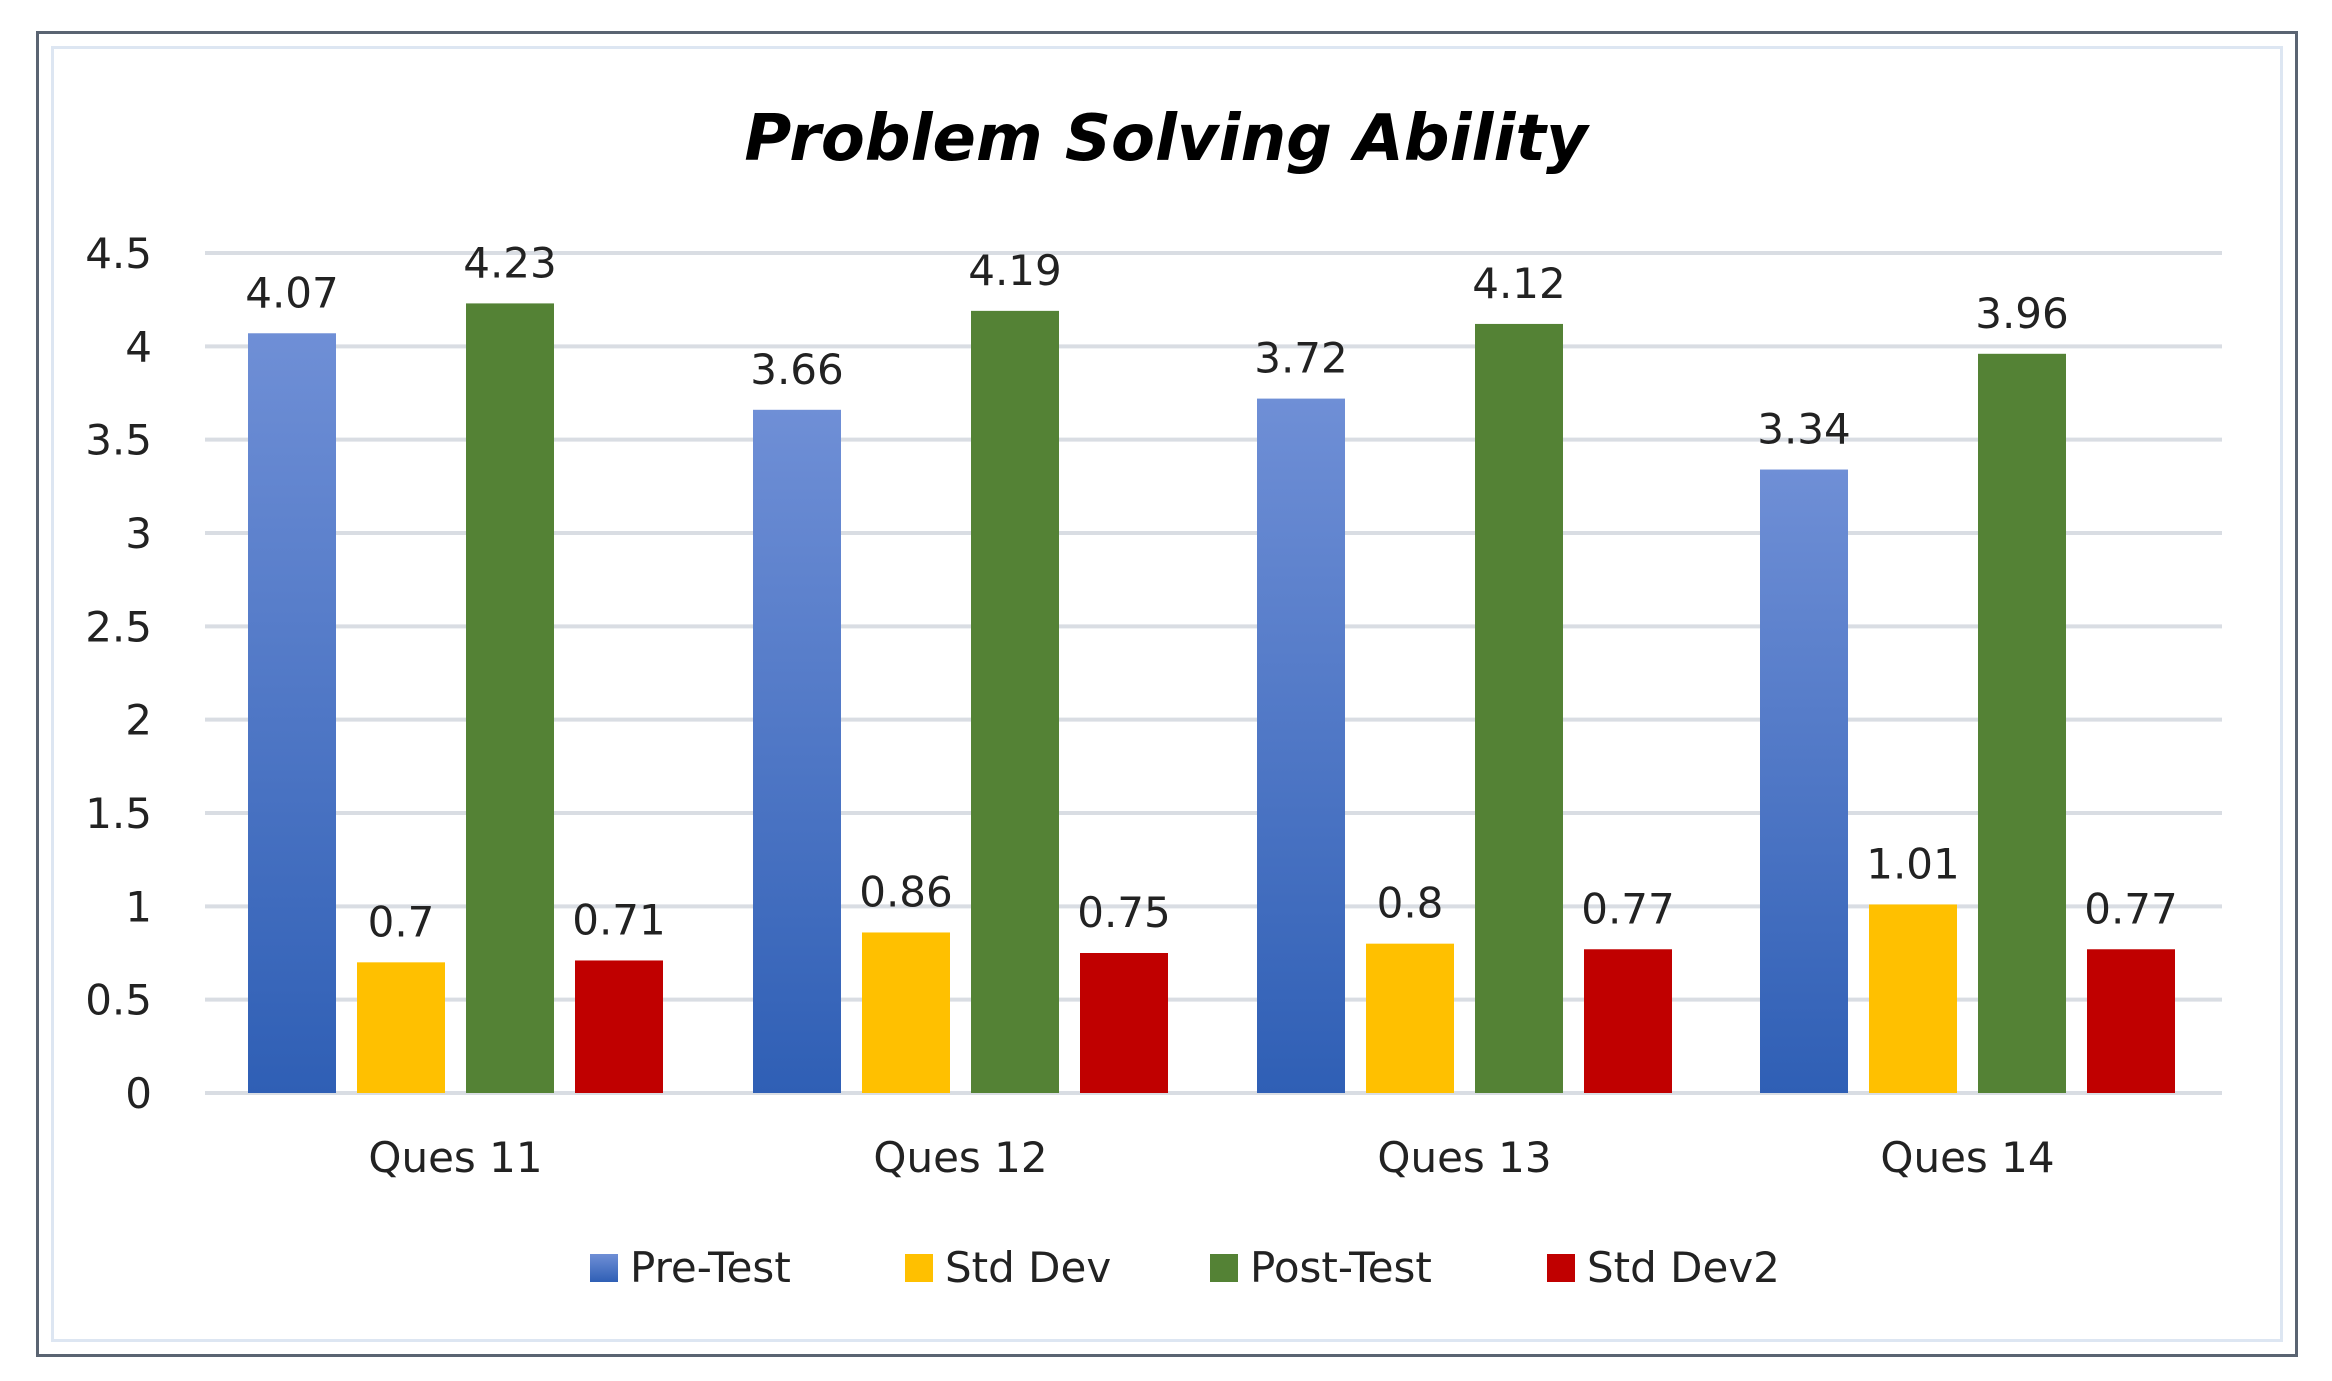  Describe the element at coordinates (118, 440) in the screenshot. I see `y-tick-label: 3.5` at that location.